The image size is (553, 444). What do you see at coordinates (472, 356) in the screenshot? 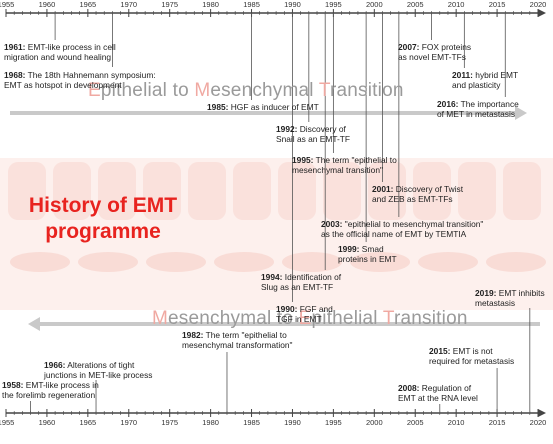
I see `event-2015: 2015: EMT is not required for metastasis` at bounding box center [472, 356].